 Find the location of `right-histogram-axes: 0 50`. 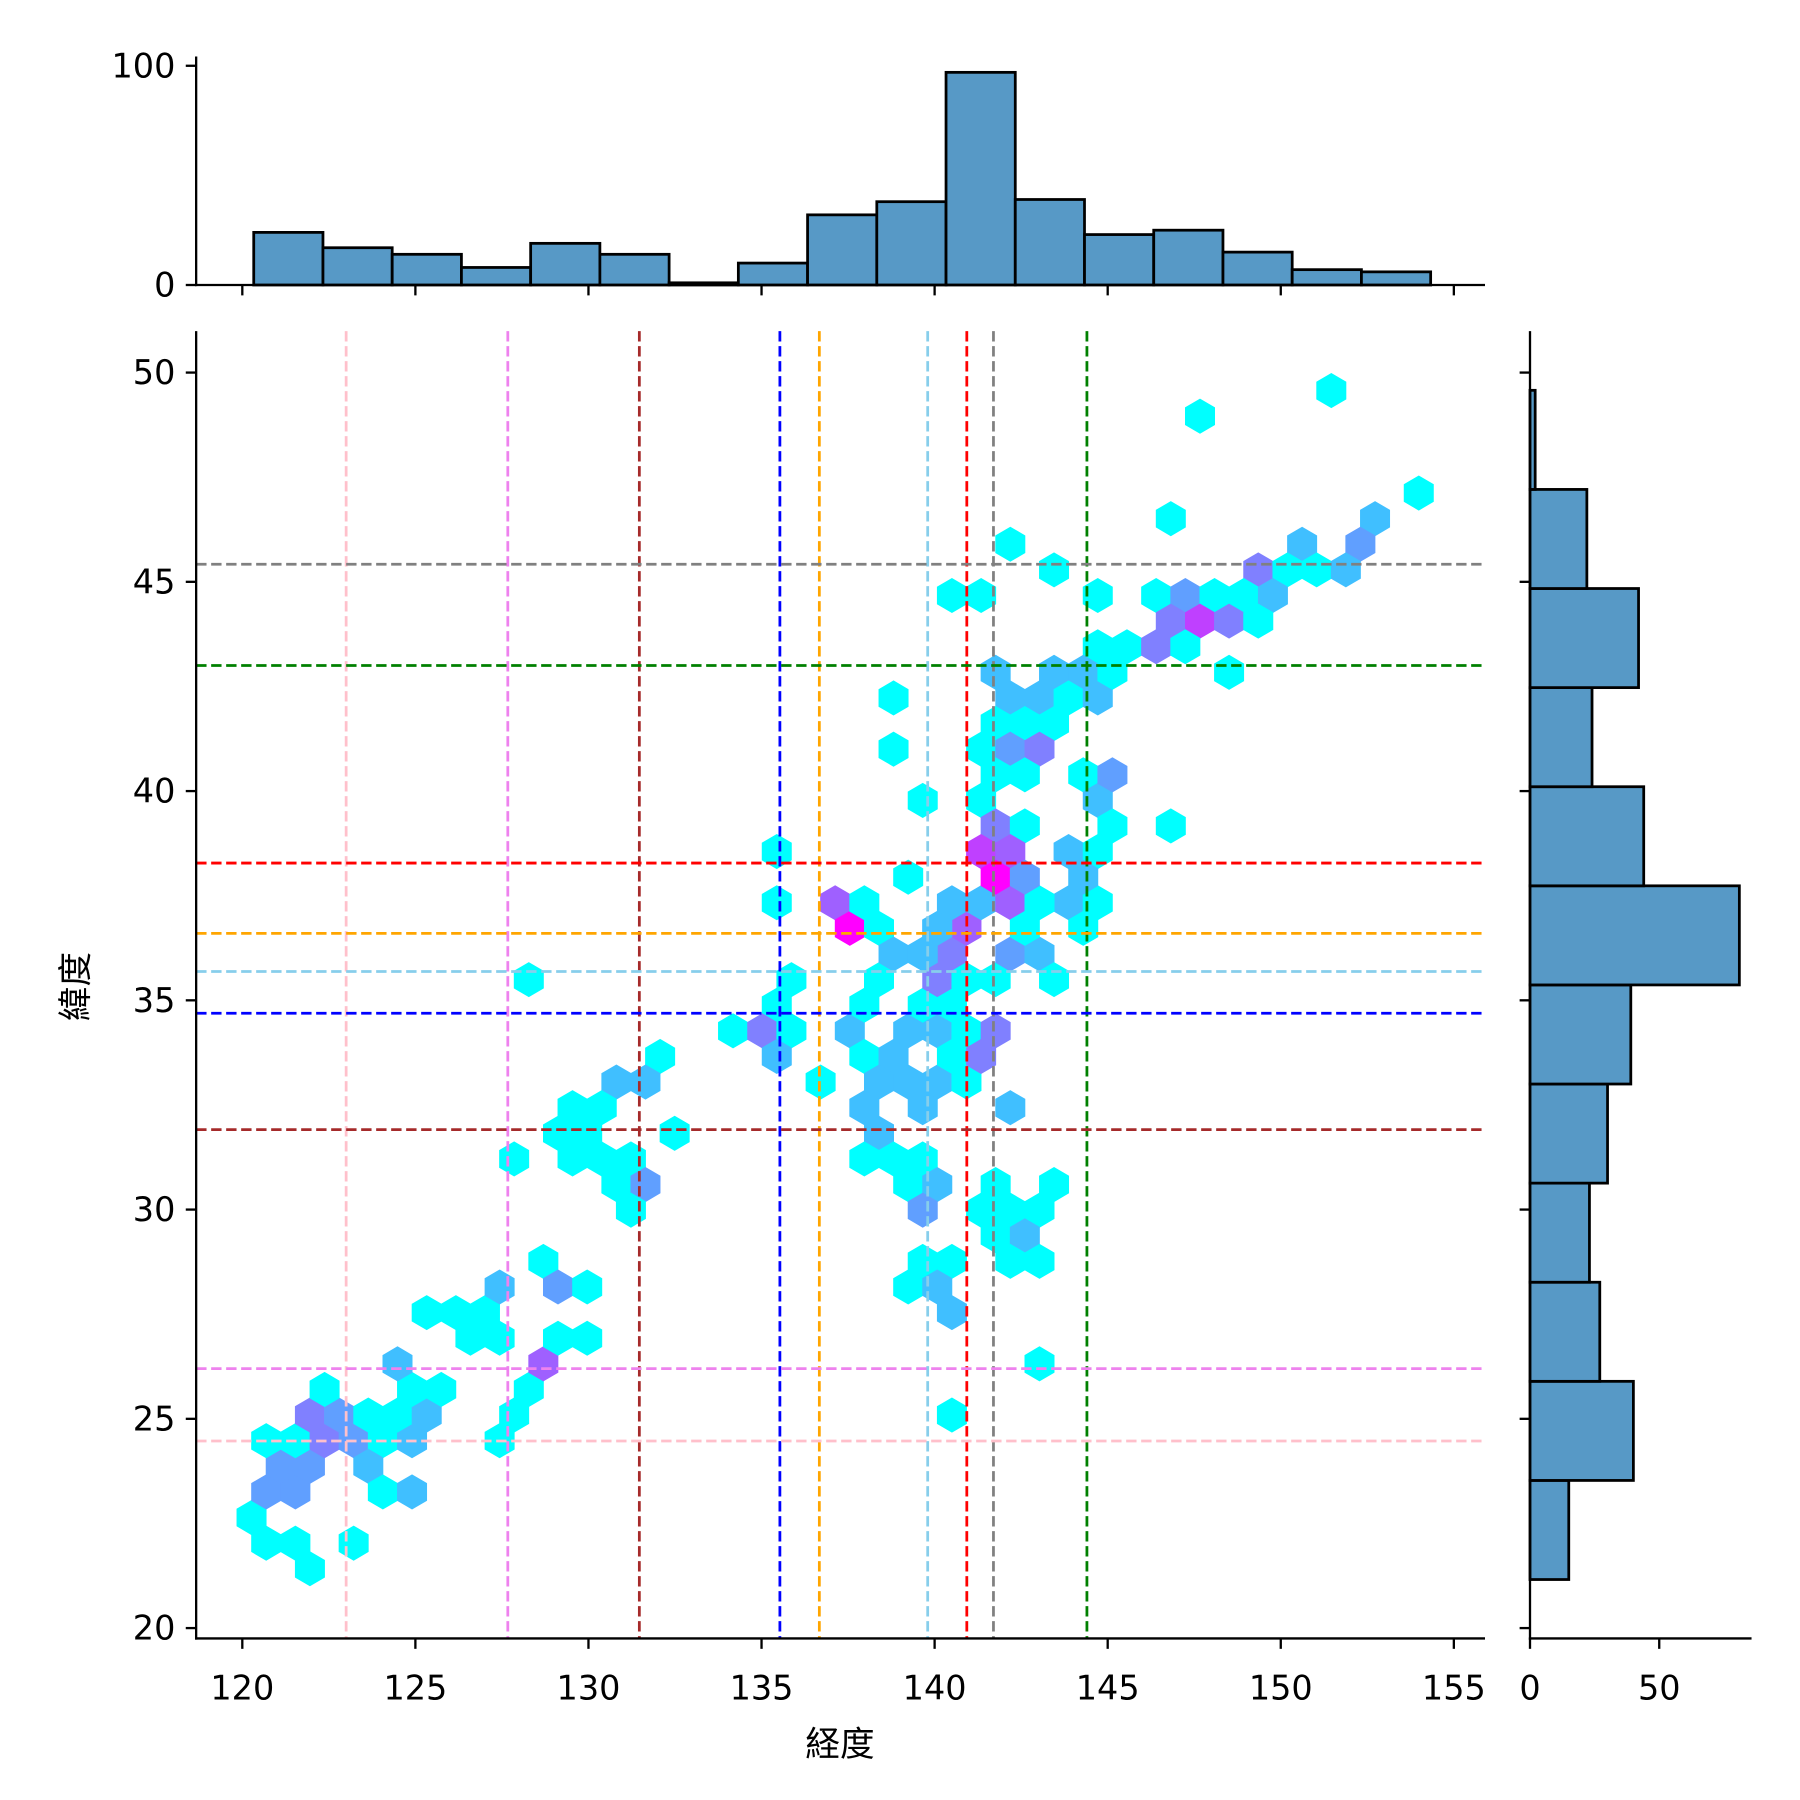

right-histogram-axes: 0 50 is located at coordinates (1635, 1019).